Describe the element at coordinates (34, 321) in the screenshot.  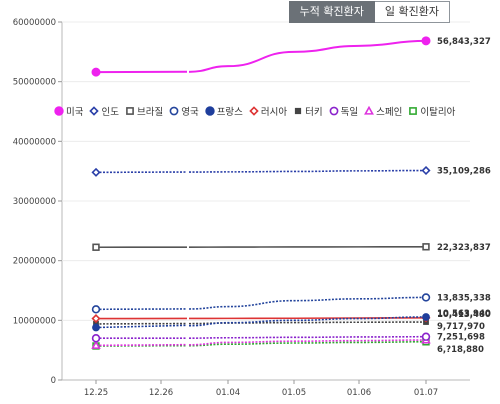
I see `y-tick-label: 10000000` at that location.